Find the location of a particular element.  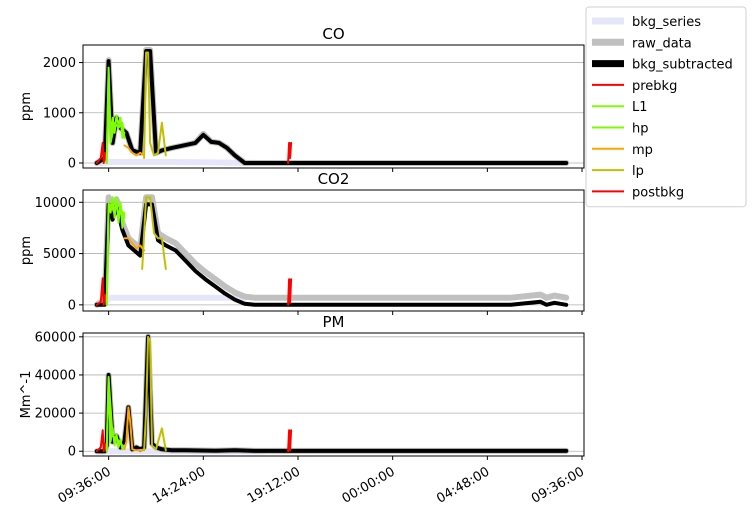

y-tick-label: 20000 is located at coordinates (55, 414).